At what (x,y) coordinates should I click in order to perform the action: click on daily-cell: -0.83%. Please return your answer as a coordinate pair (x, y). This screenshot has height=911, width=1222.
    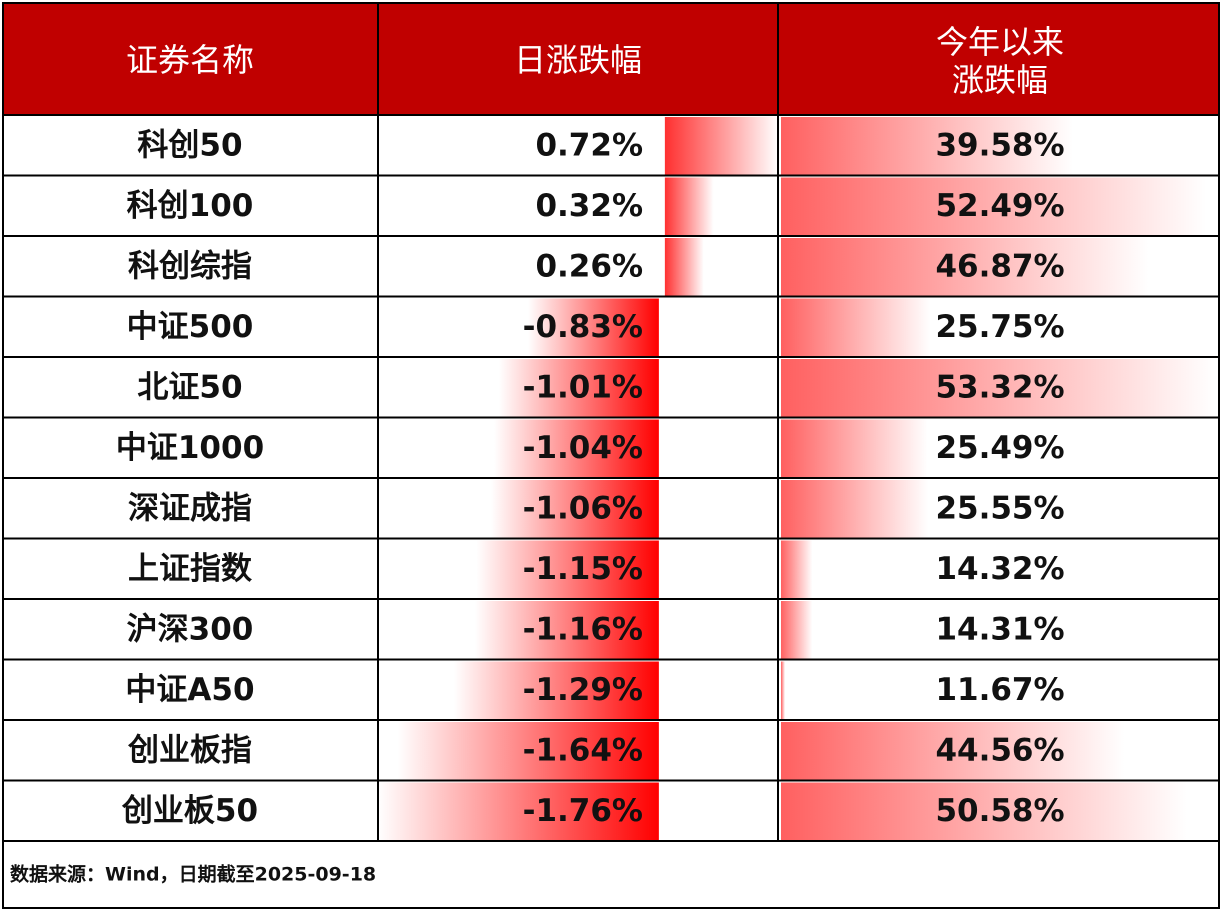
    Looking at the image, I should click on (583, 327).